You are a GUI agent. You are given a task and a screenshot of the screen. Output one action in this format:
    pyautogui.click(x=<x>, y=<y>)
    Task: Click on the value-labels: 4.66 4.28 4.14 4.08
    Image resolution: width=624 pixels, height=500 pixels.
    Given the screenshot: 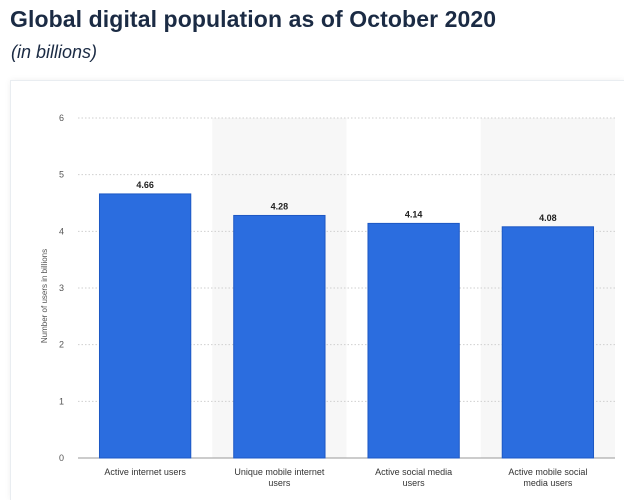 What is the action you would take?
    pyautogui.click(x=346, y=201)
    